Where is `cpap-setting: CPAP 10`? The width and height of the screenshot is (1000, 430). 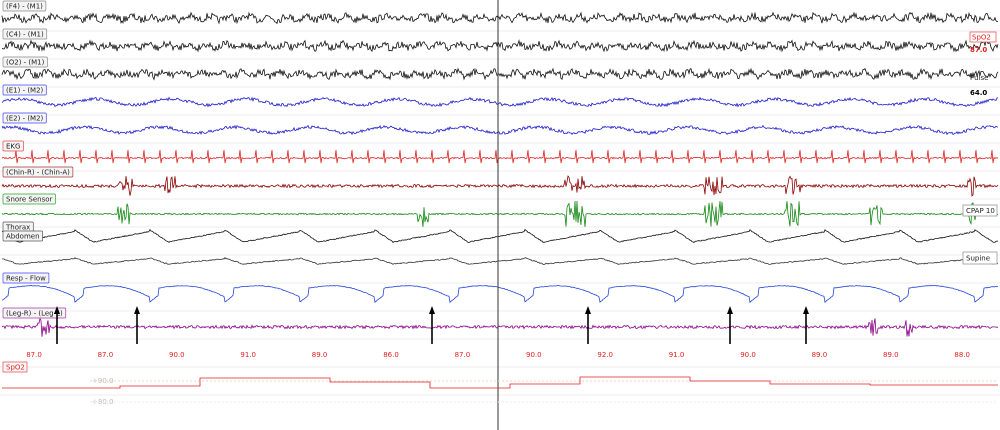
cpap-setting: CPAP 10 is located at coordinates (980, 211).